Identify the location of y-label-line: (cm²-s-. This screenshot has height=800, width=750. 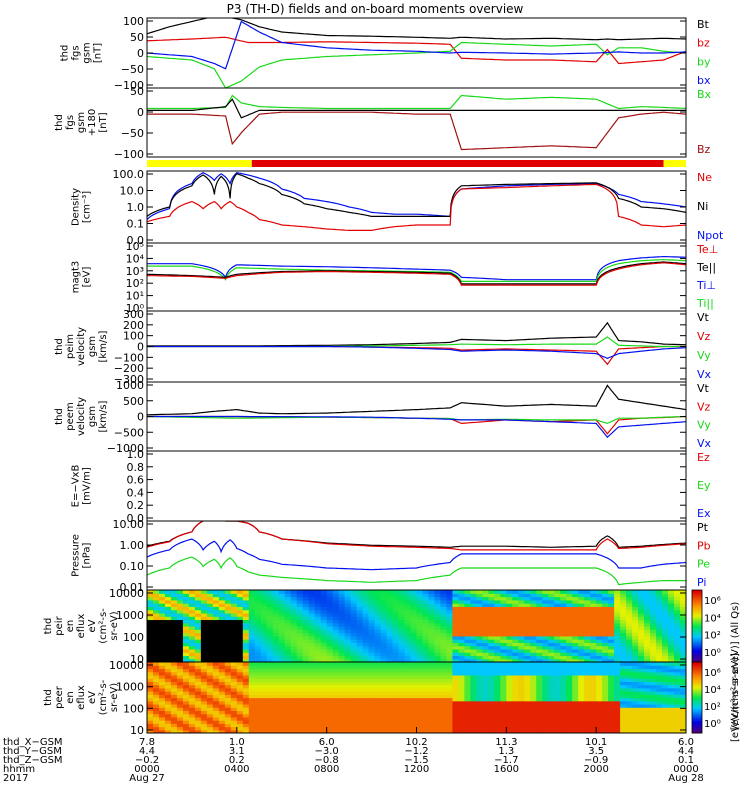
(103, 626).